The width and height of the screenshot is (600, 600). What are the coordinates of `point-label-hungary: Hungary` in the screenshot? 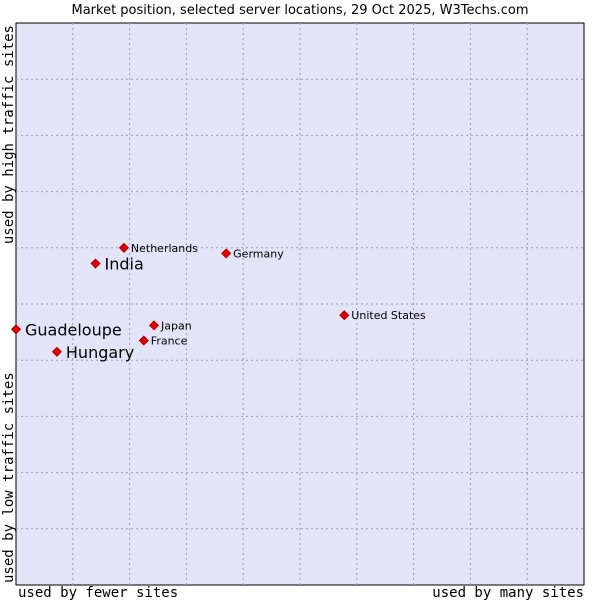 It's located at (100, 352).